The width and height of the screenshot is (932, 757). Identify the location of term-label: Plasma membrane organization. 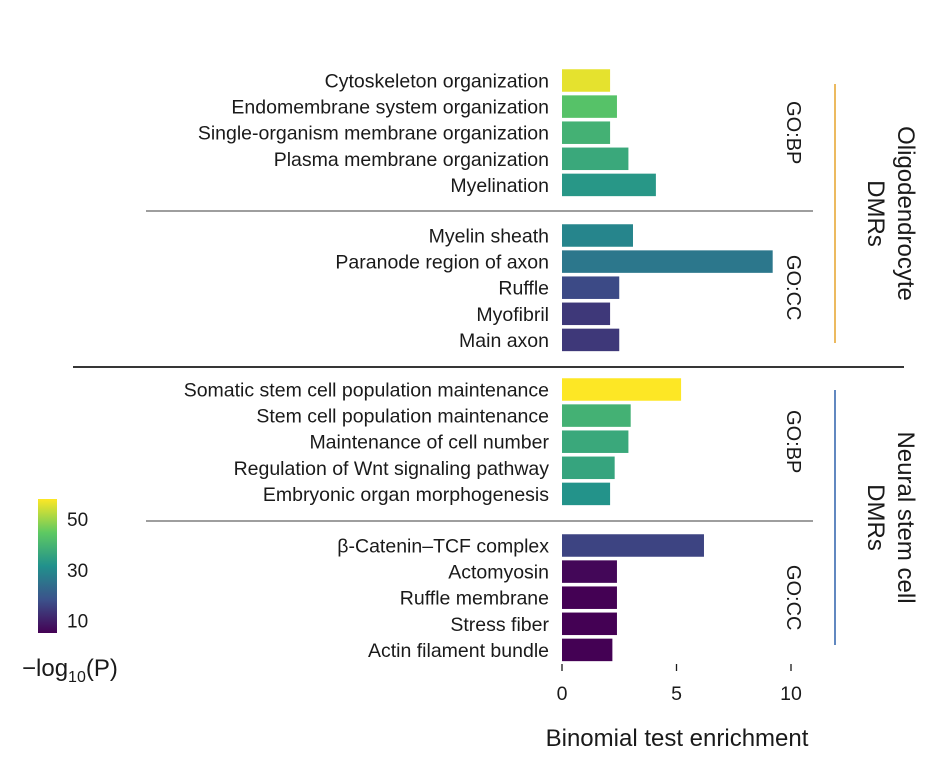
(411, 160).